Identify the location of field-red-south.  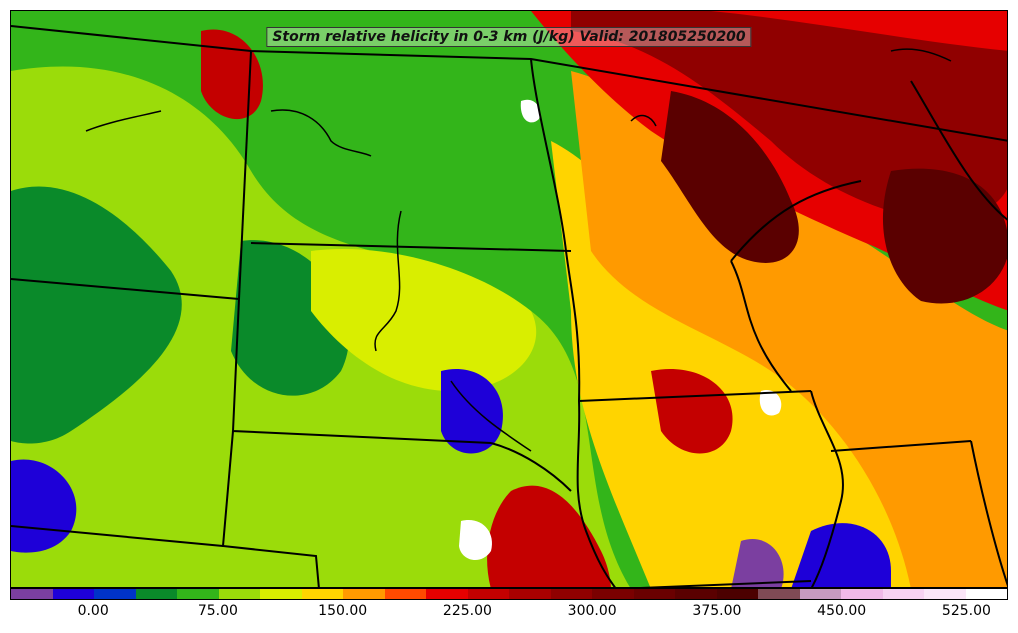
(549, 536).